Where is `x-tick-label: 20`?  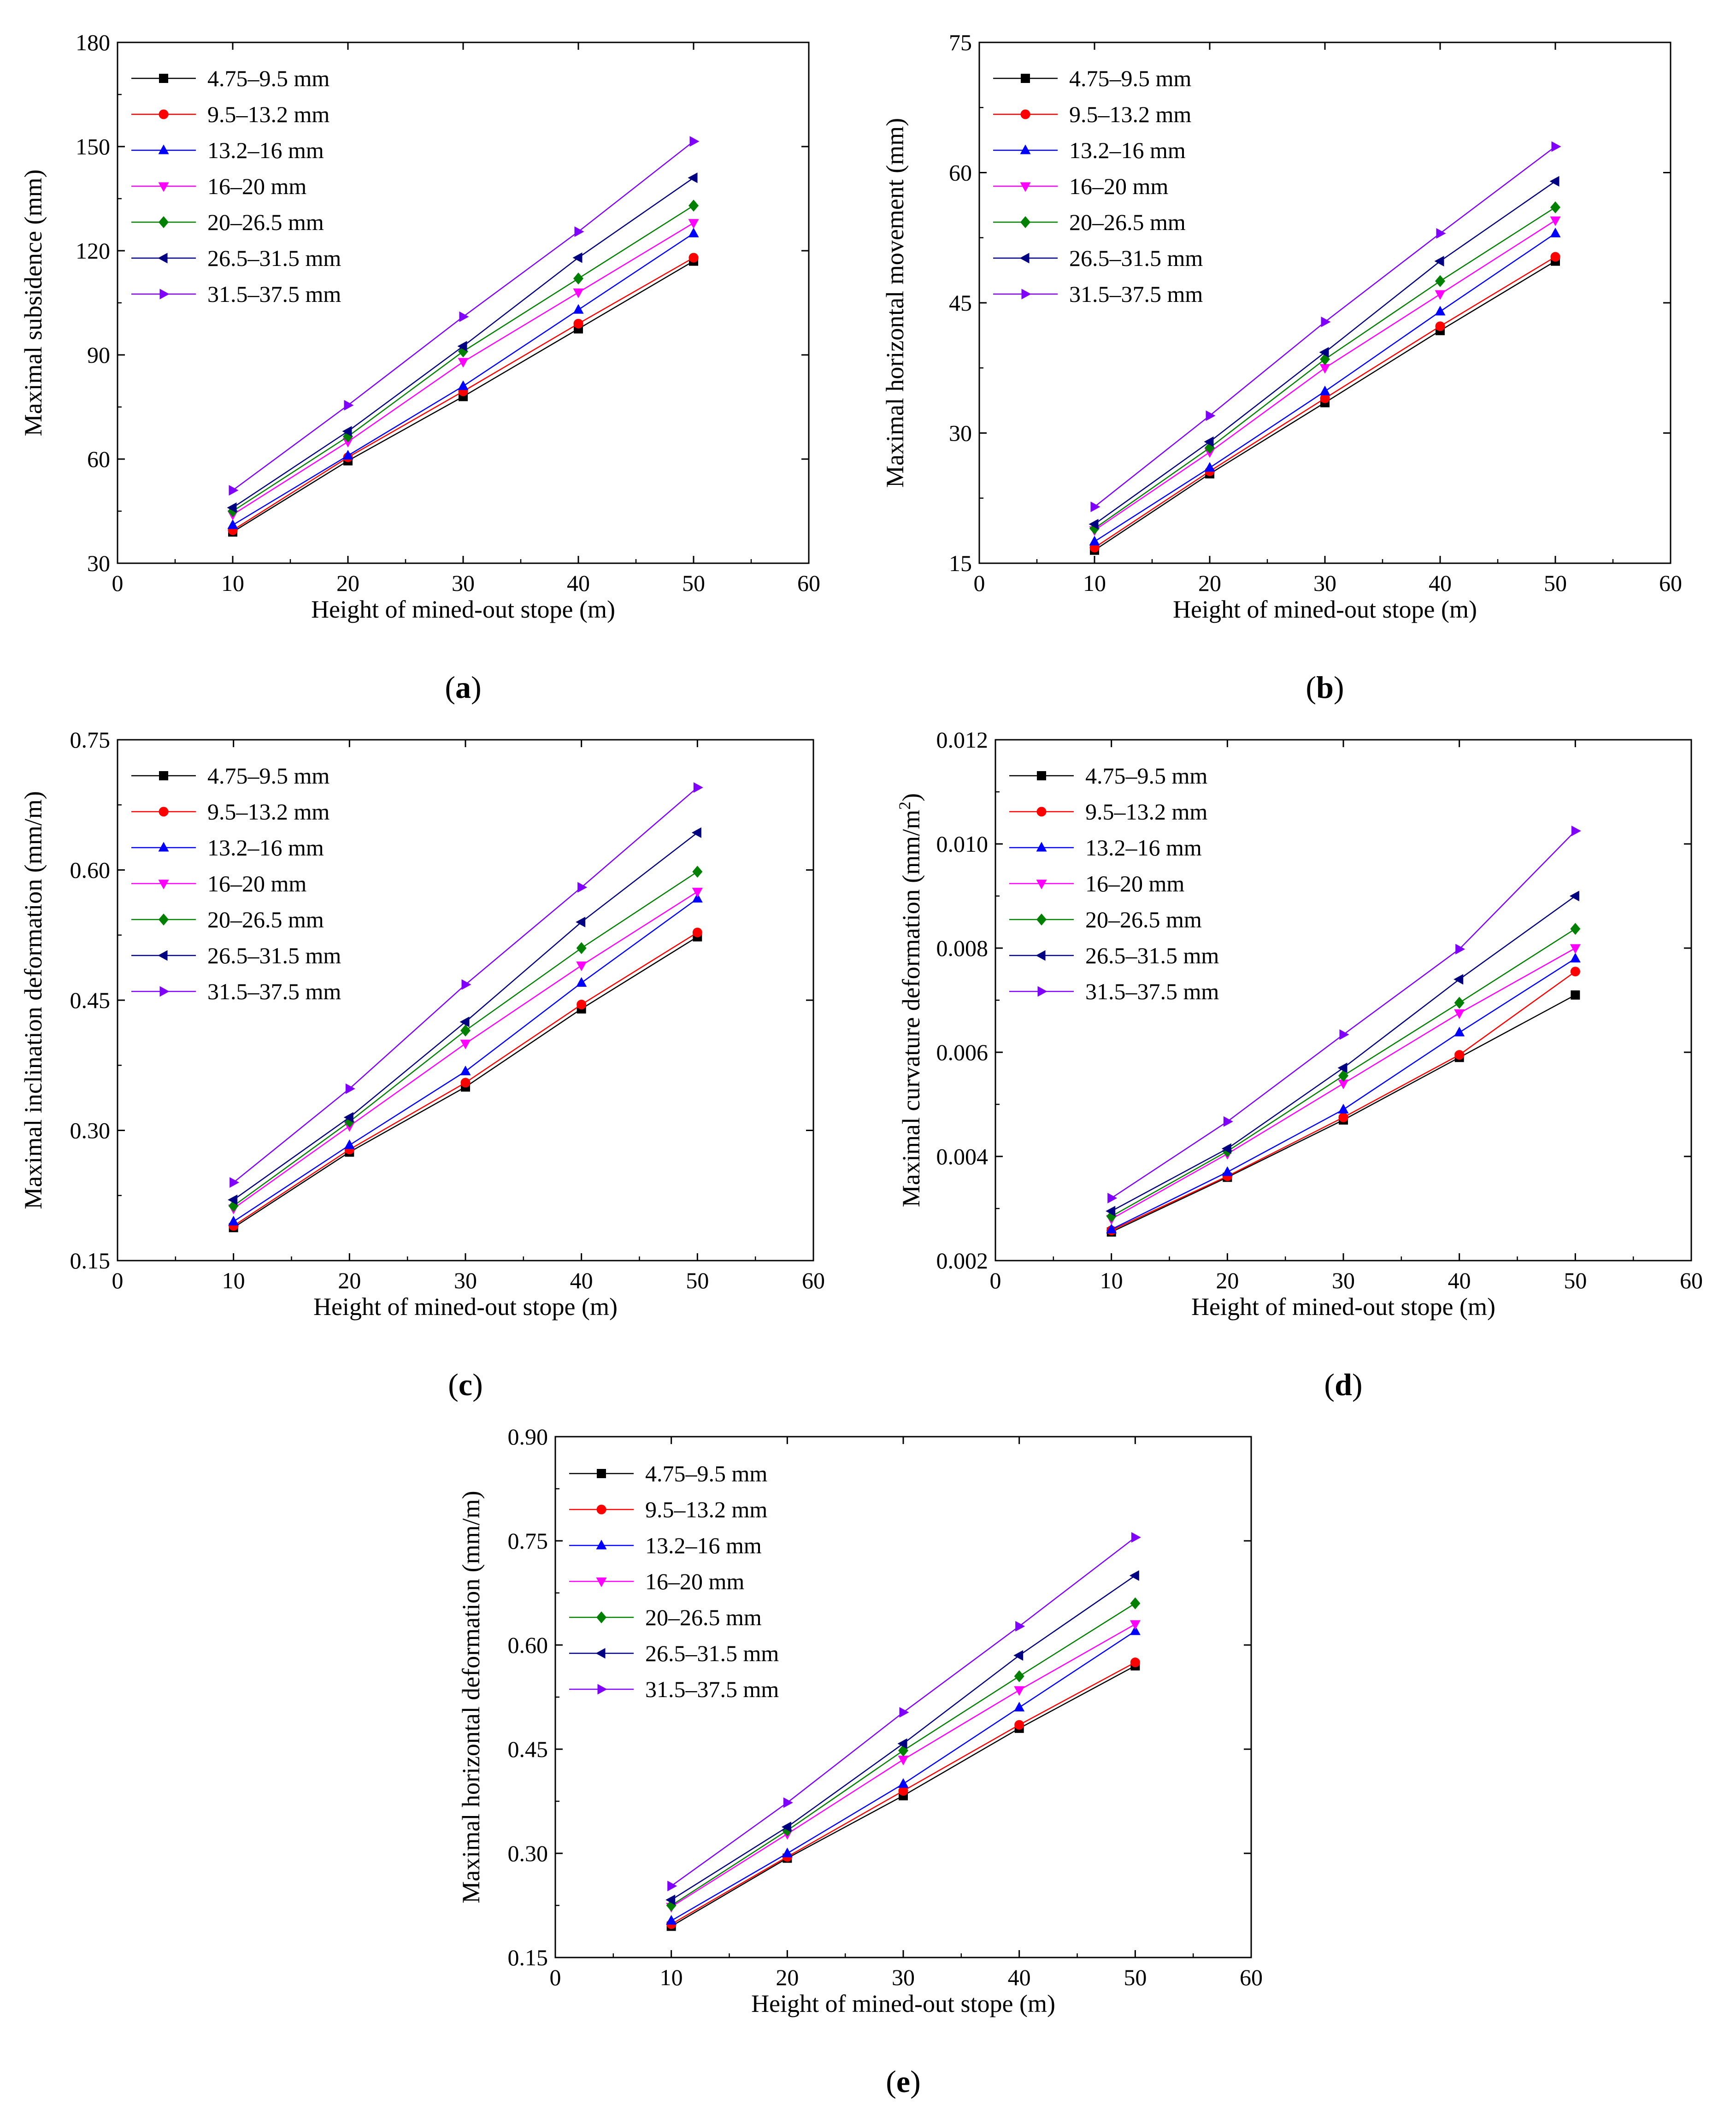 x-tick-label: 20 is located at coordinates (787, 1977).